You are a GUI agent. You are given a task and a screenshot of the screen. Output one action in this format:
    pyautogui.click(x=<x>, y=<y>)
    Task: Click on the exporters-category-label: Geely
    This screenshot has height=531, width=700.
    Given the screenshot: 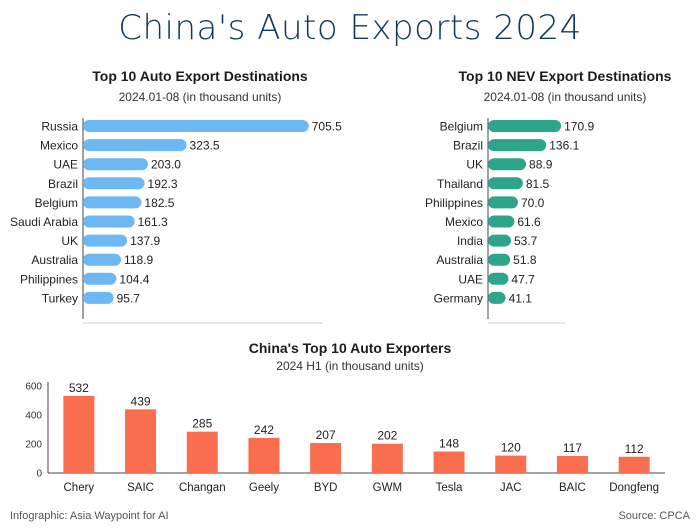 What is the action you would take?
    pyautogui.click(x=264, y=488)
    